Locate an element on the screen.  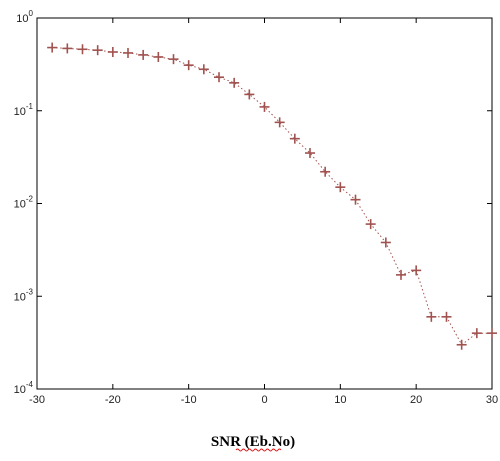
x-tick-label: 0 is located at coordinates (264, 400).